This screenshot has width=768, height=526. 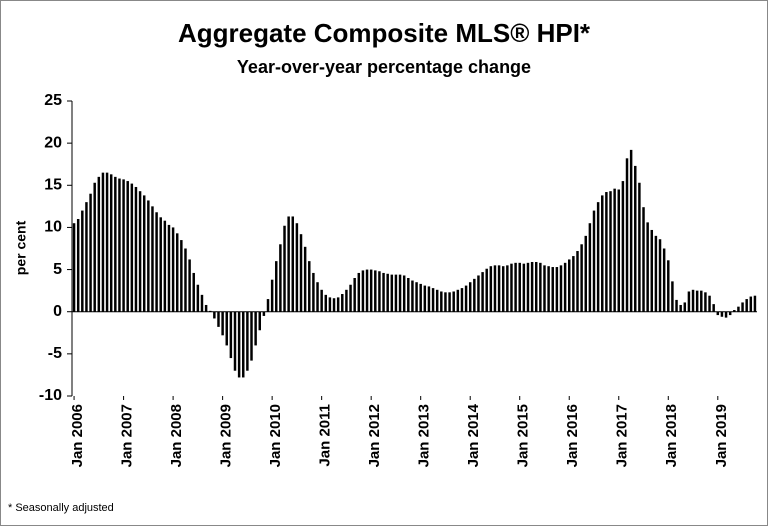 I want to click on y-tick-label: 10, so click(x=53, y=227).